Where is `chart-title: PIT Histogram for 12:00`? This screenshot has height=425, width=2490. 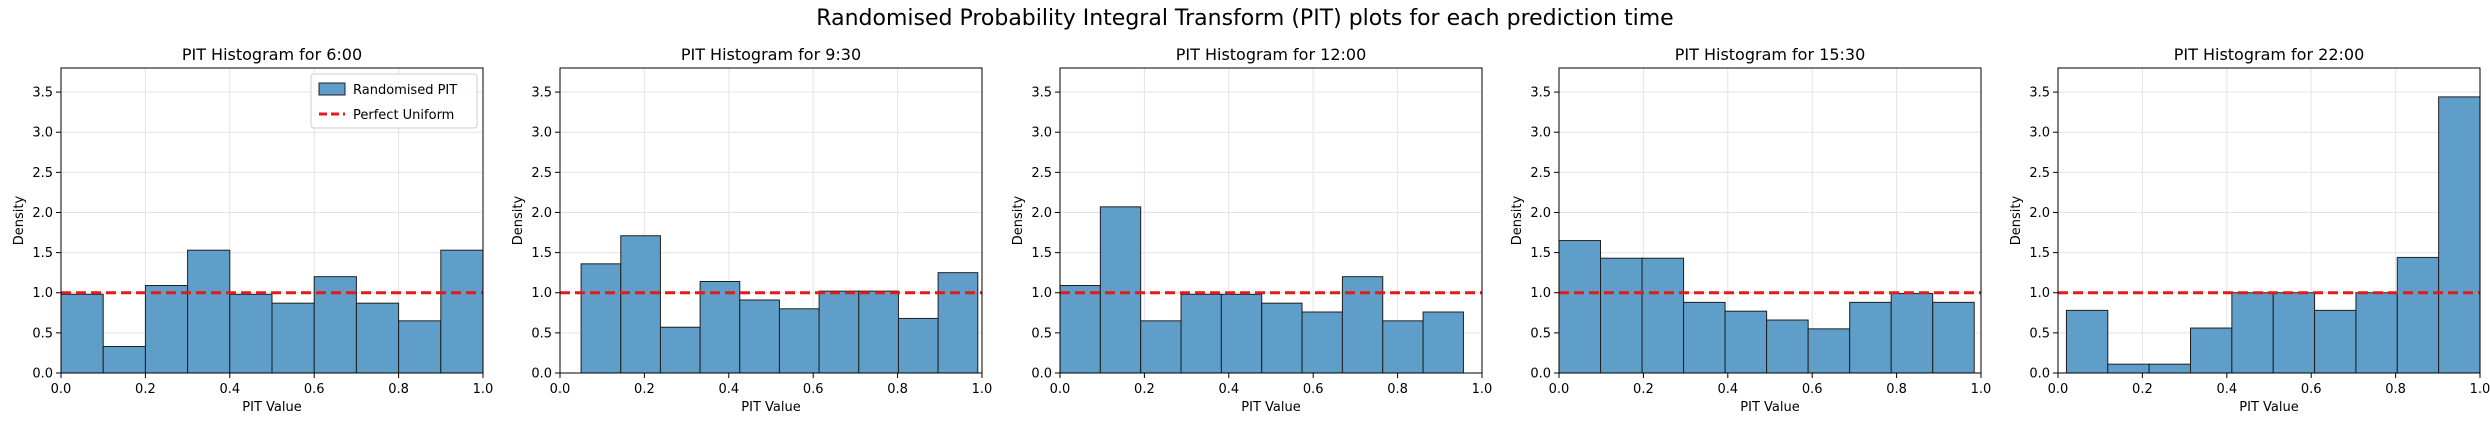 chart-title: PIT Histogram for 12:00 is located at coordinates (1271, 54).